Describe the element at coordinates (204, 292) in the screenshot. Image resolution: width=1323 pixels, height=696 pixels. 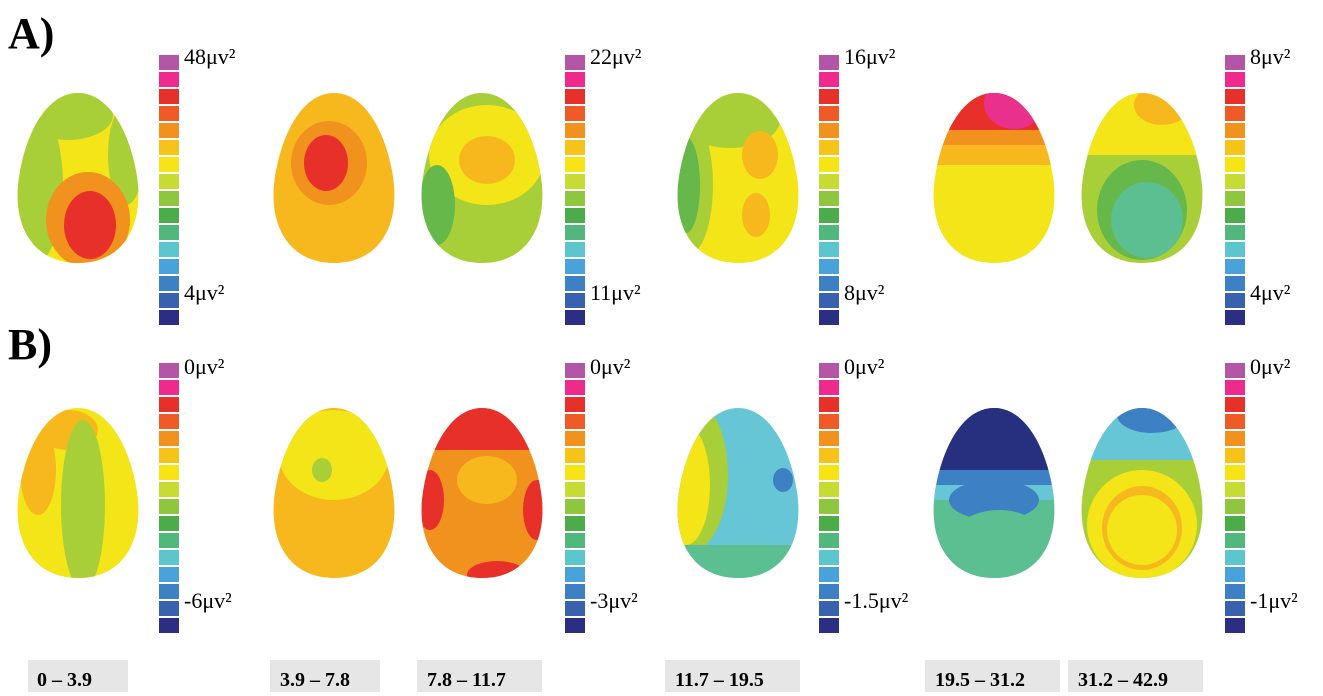
I see `scale-bottom-a-0: 4μv²` at that location.